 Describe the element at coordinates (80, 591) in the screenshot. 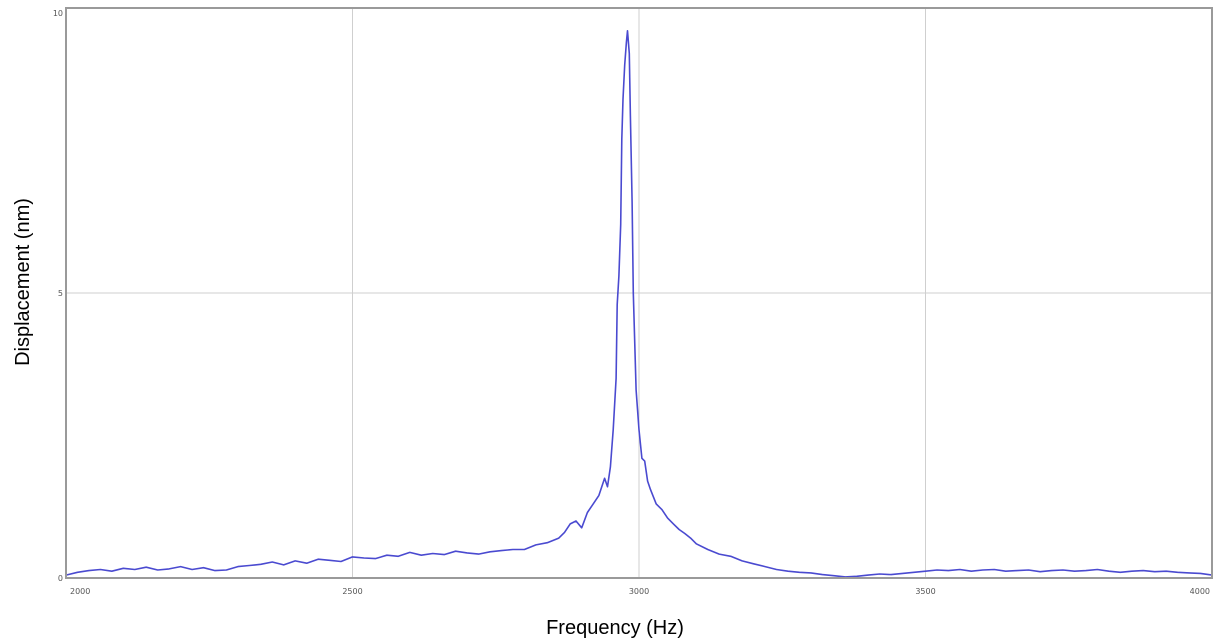

I see `x-tick-label: 2000` at that location.